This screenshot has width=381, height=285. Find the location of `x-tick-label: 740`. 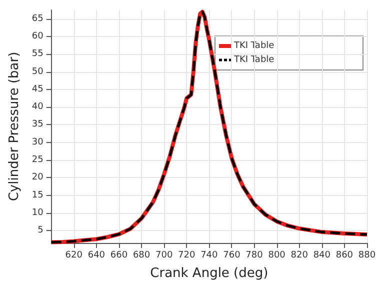

x-tick-label: 740 is located at coordinates (209, 255).